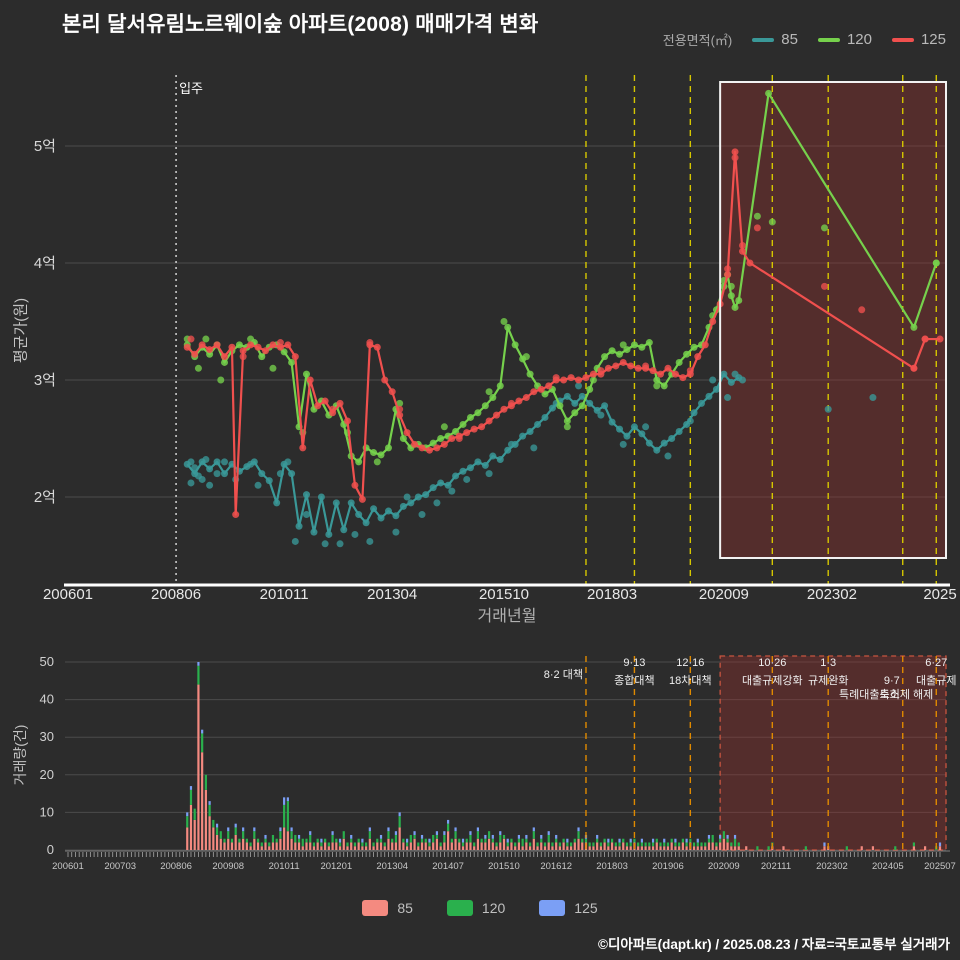  I want to click on volume-legend-item-125: 125, so click(568, 908).